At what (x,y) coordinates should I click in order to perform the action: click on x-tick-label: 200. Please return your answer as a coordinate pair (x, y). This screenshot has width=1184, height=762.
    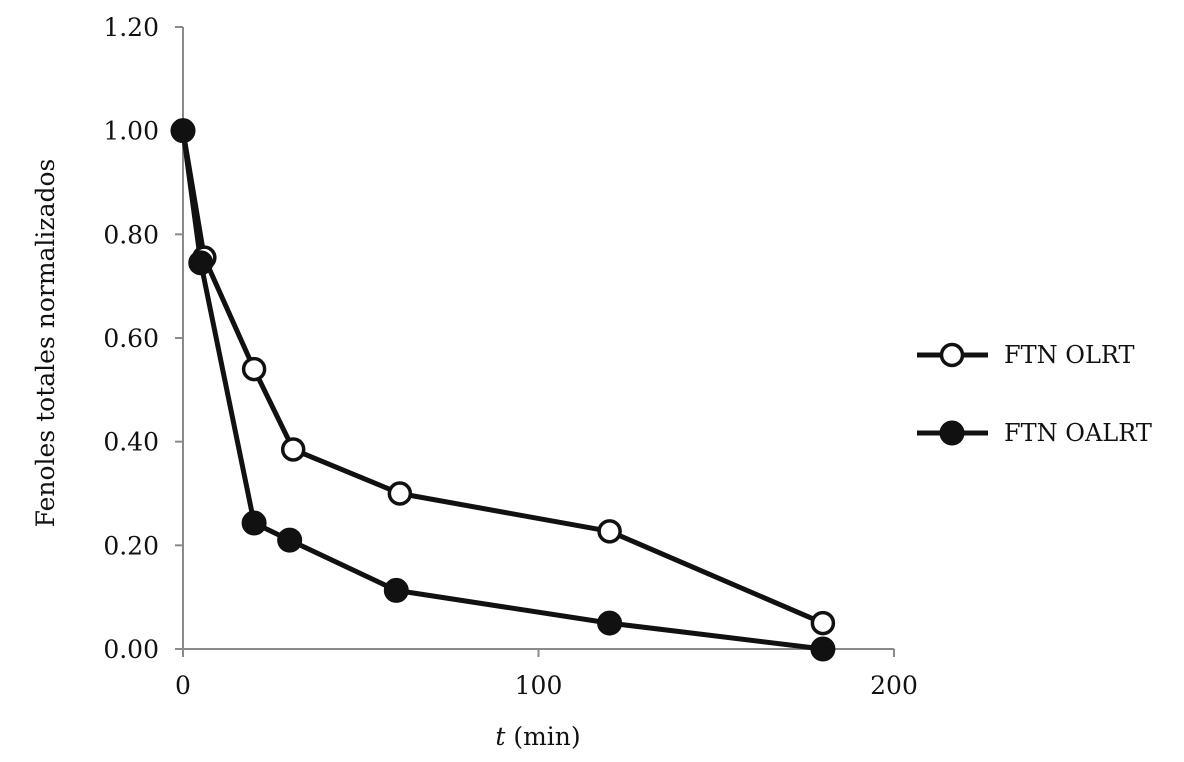
    Looking at the image, I should click on (894, 685).